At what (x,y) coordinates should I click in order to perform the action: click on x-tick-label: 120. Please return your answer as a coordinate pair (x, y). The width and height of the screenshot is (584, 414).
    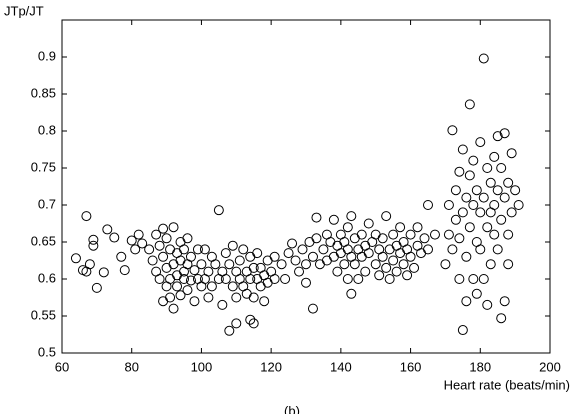
    Looking at the image, I should click on (271, 366).